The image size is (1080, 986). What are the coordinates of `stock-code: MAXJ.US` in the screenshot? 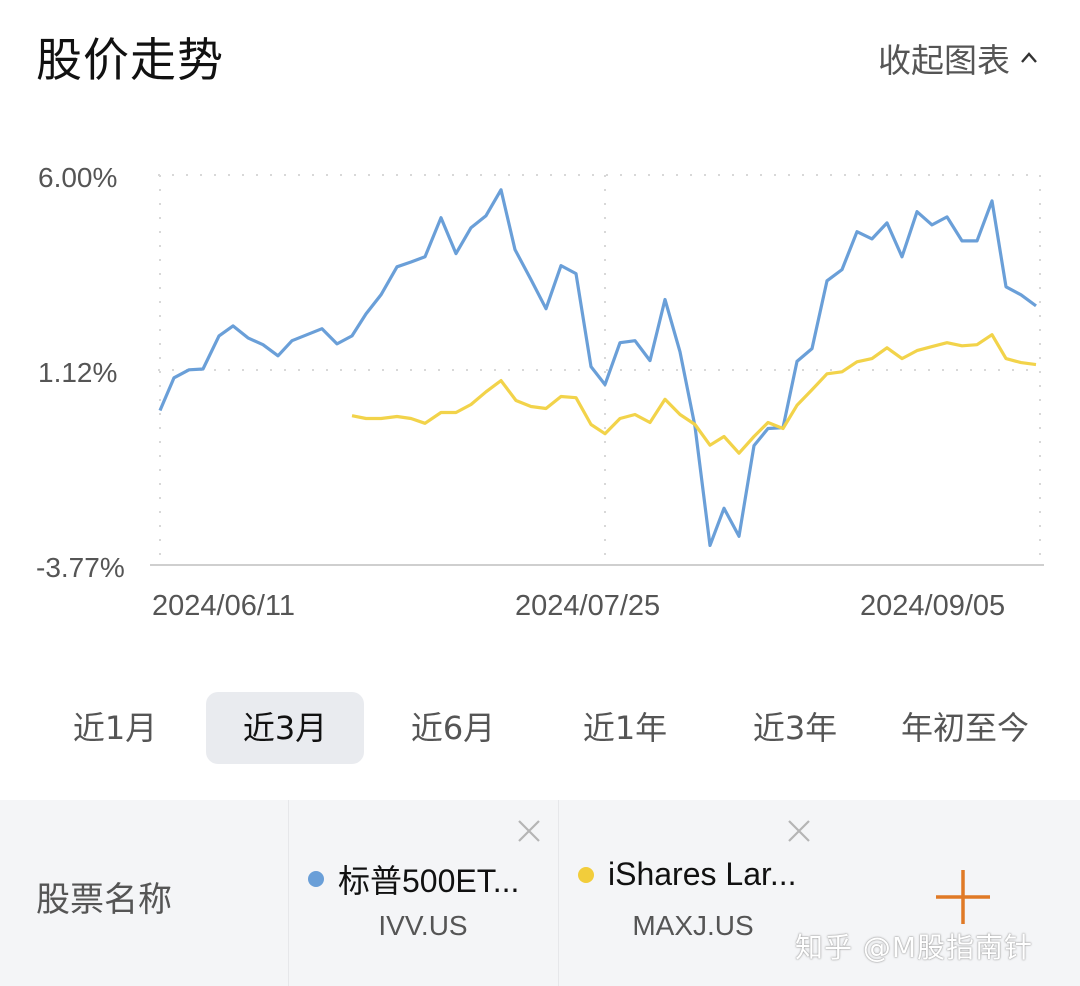 It's located at (693, 925).